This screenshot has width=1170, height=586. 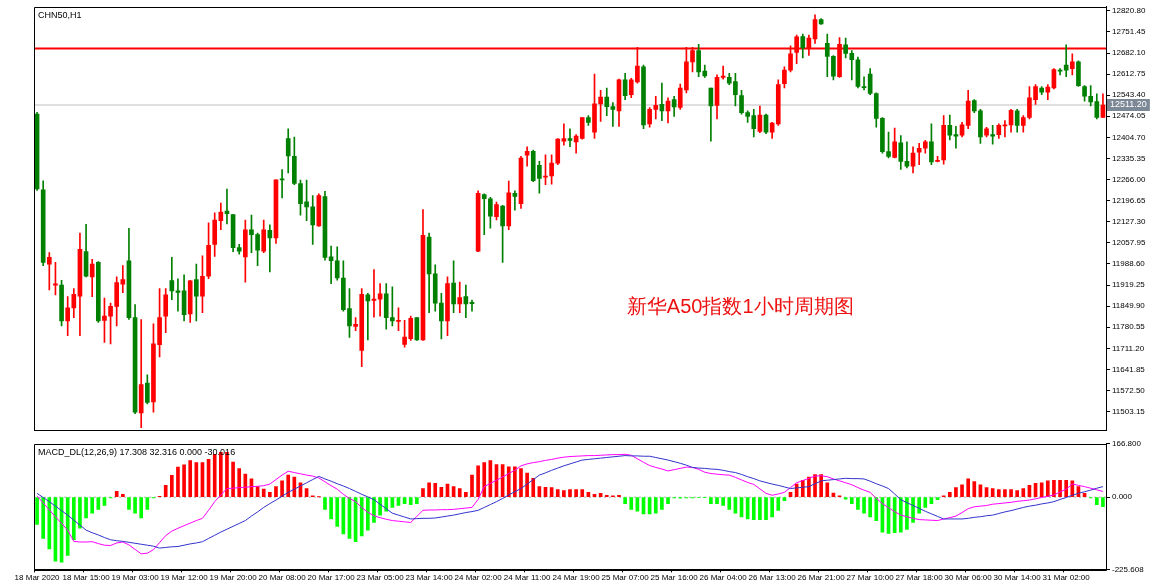 I want to click on x-tick-label: 19 Mar 20:00, so click(x=233, y=578).